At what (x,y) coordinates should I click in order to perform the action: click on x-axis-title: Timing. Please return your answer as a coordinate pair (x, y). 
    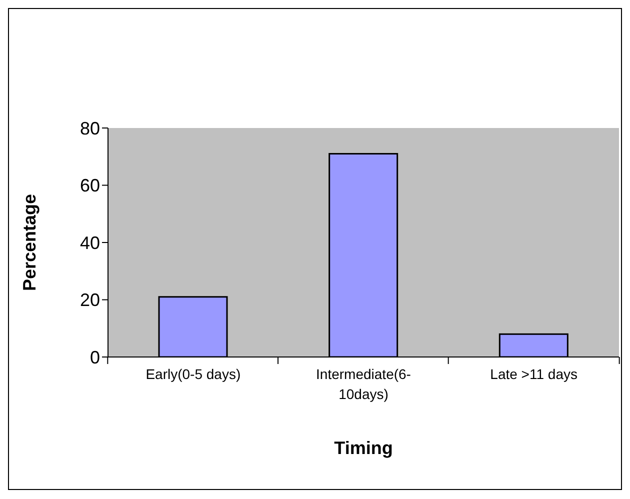
    Looking at the image, I should click on (363, 448).